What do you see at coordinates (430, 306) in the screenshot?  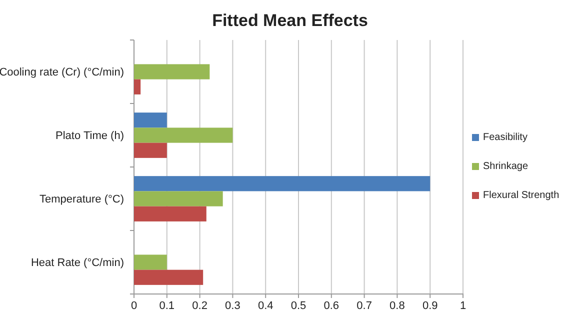 I see `x-tick-label: 0.9` at bounding box center [430, 306].